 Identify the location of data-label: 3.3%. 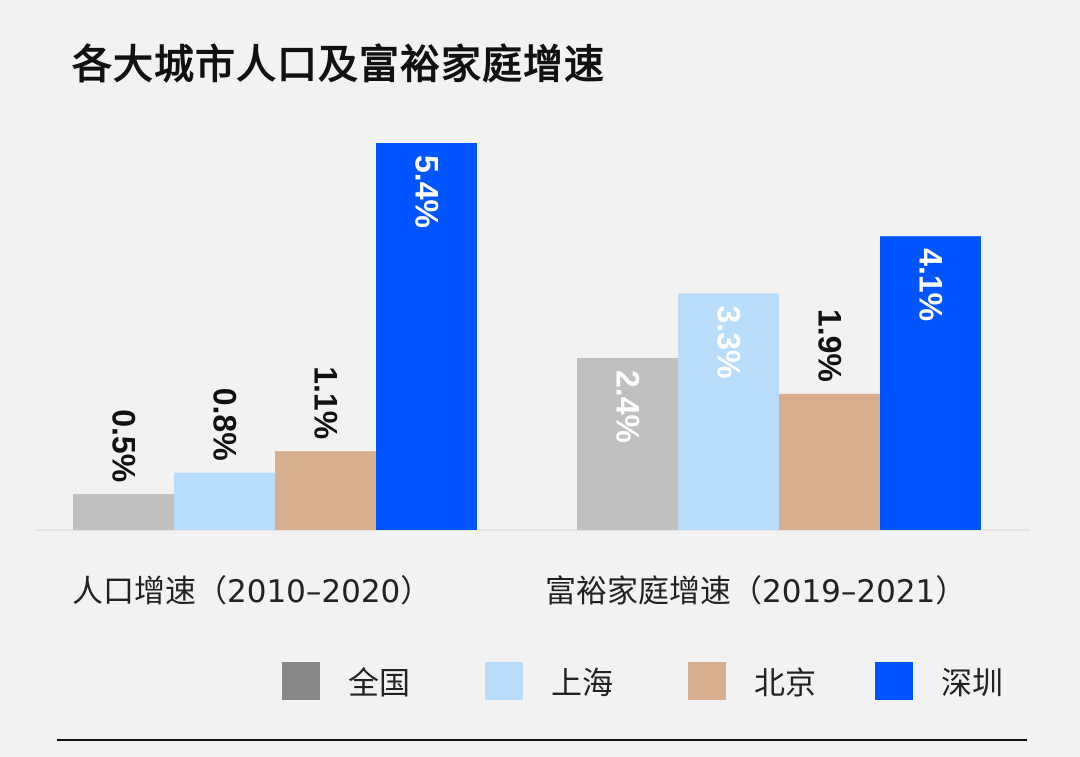
(729, 342).